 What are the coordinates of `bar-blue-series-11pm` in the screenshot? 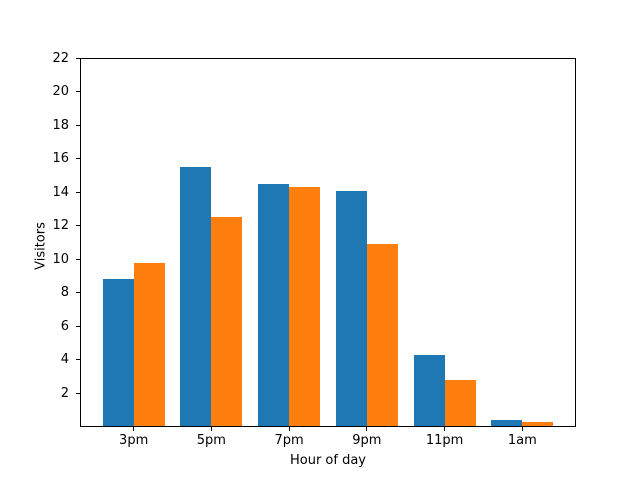 It's located at (429, 390).